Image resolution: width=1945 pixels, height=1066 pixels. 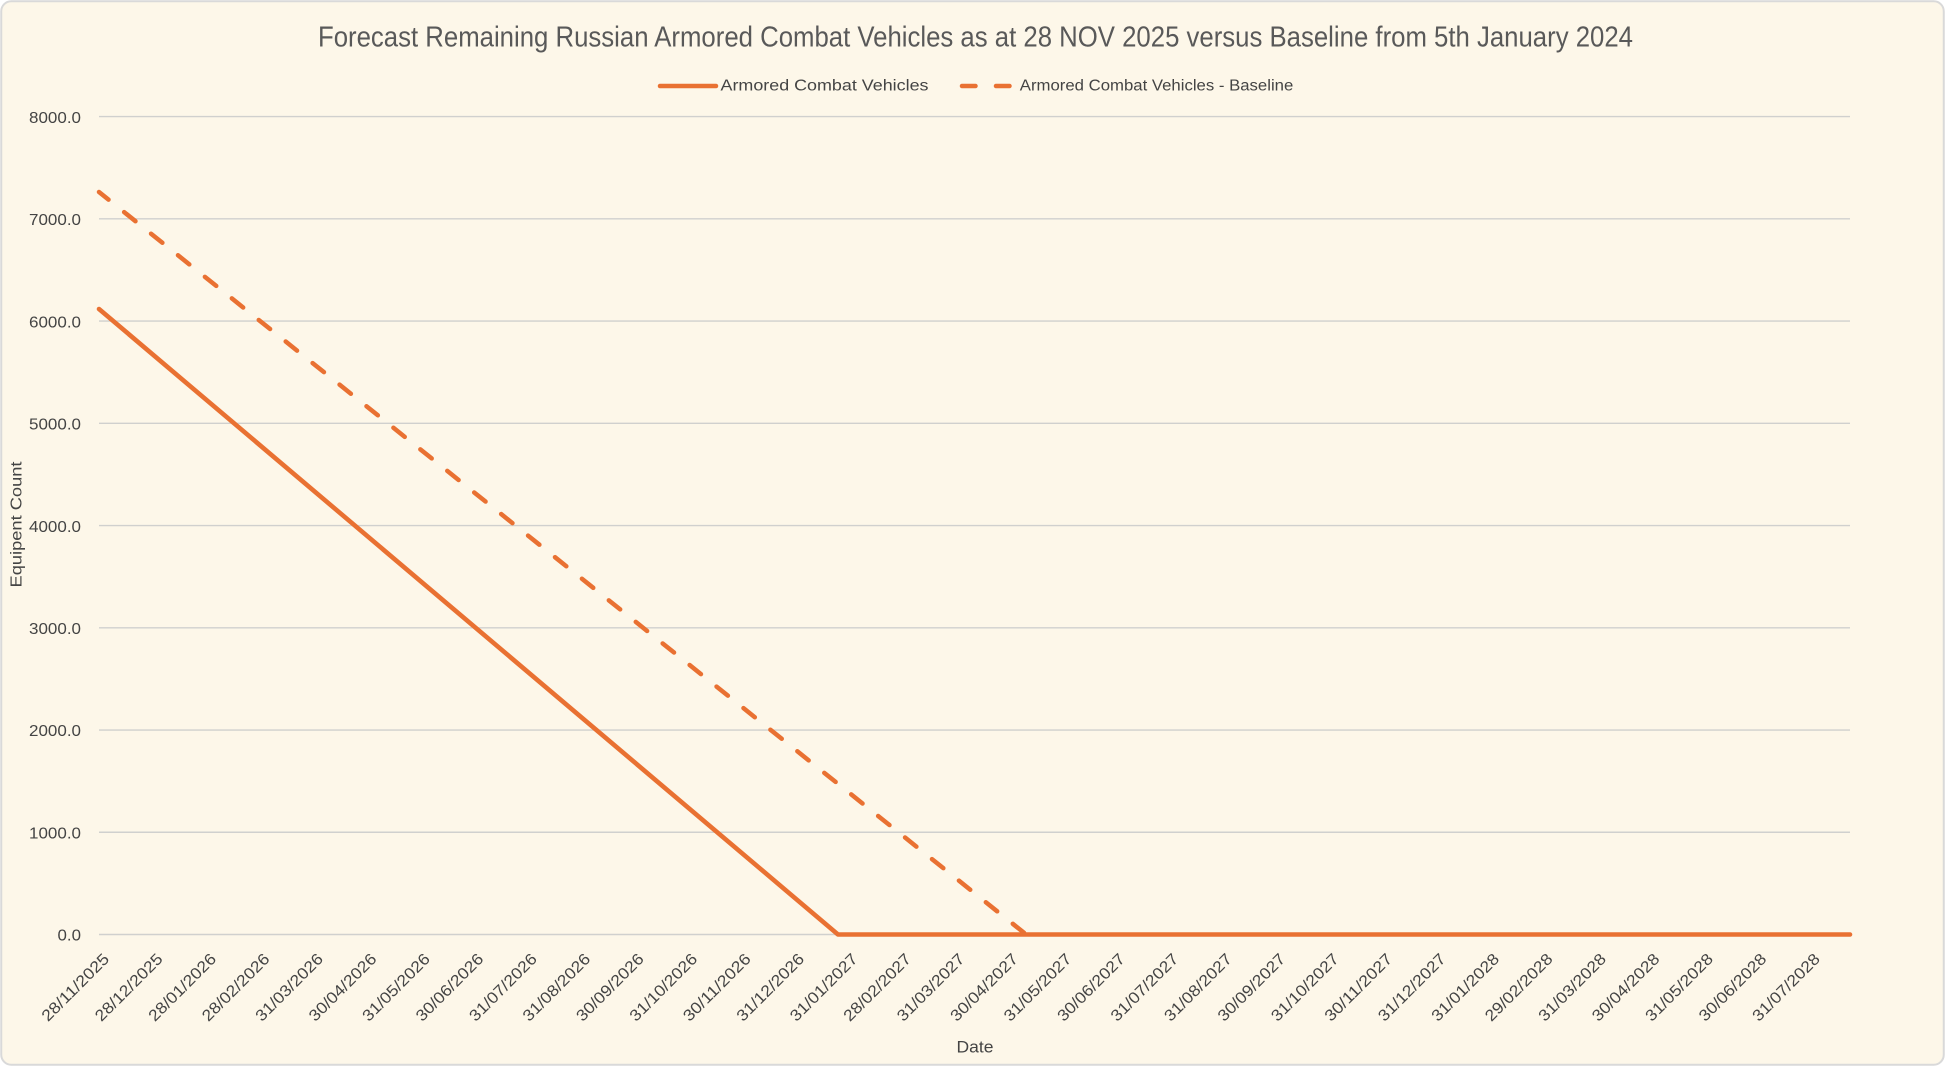 What do you see at coordinates (975, 1046) in the screenshot?
I see `svg-text: Date` at bounding box center [975, 1046].